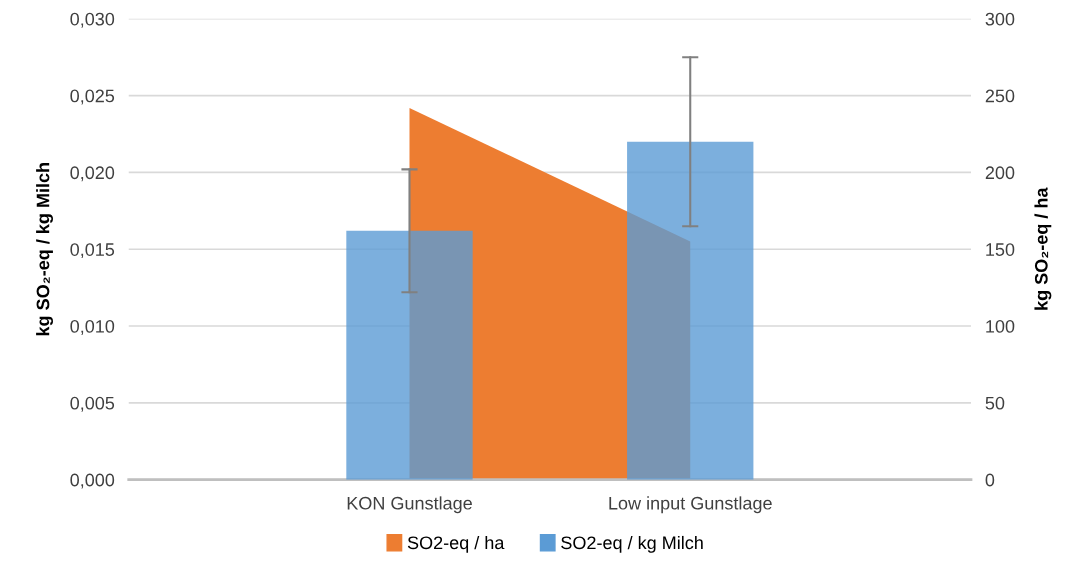  Describe the element at coordinates (1043, 248) in the screenshot. I see `y2-axis-title: kg SO₂-eq / ha` at that location.